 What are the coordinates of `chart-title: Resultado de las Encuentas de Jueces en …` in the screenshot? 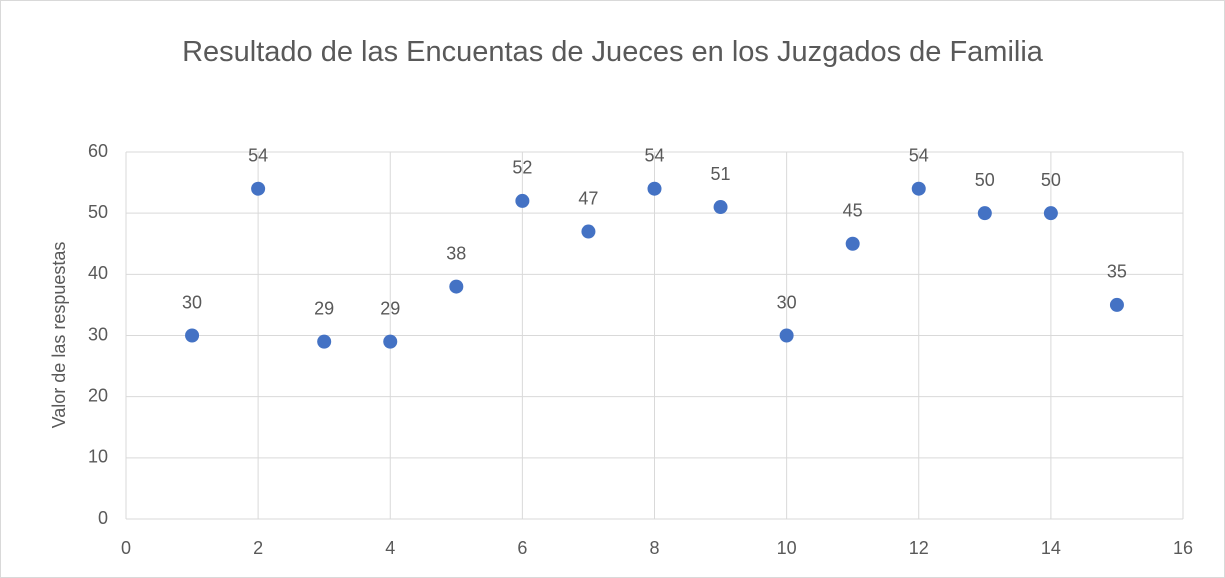 It's located at (612, 52).